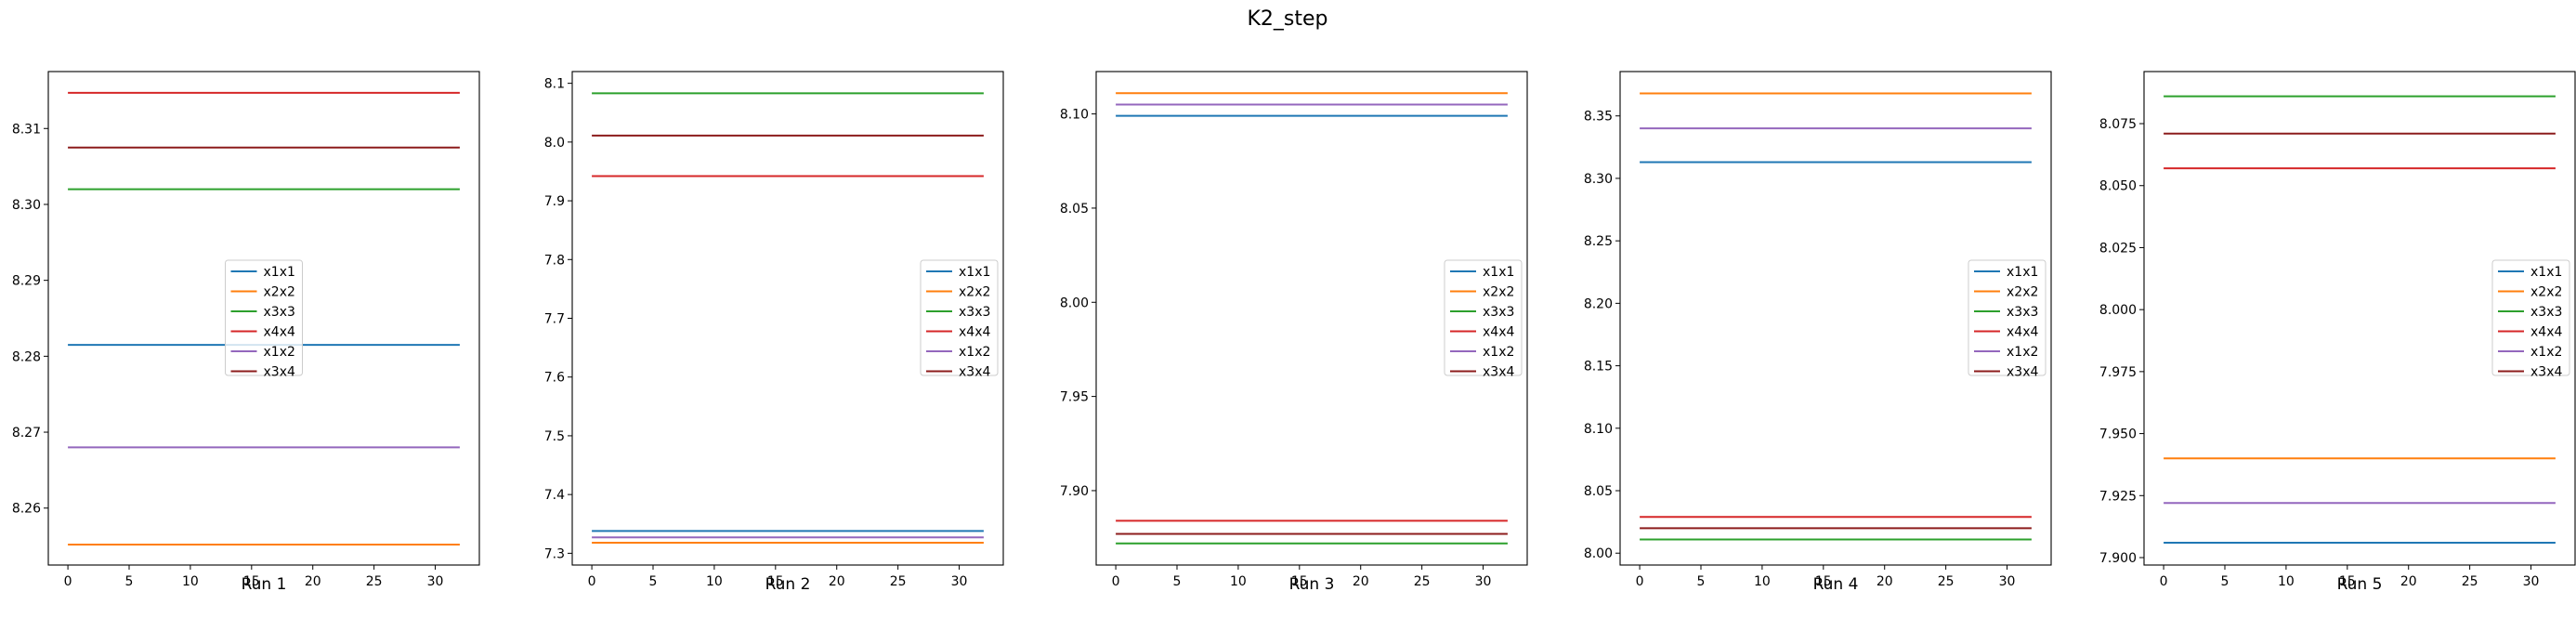  Describe the element at coordinates (554, 436) in the screenshot. I see `y-tick-label: 7.5` at that location.